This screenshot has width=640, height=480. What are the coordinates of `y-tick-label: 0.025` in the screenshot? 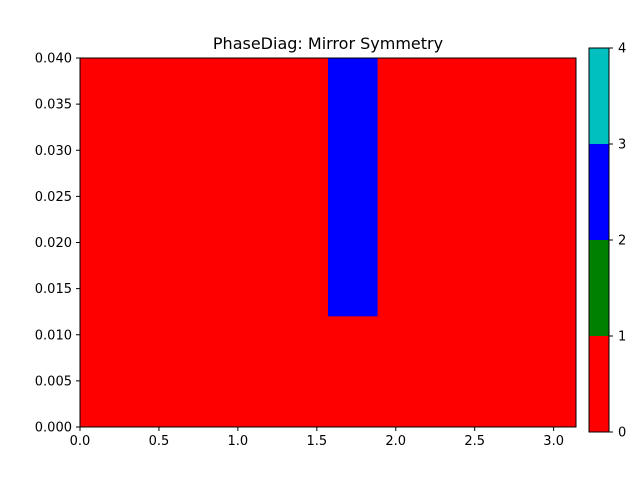 It's located at (53, 197).